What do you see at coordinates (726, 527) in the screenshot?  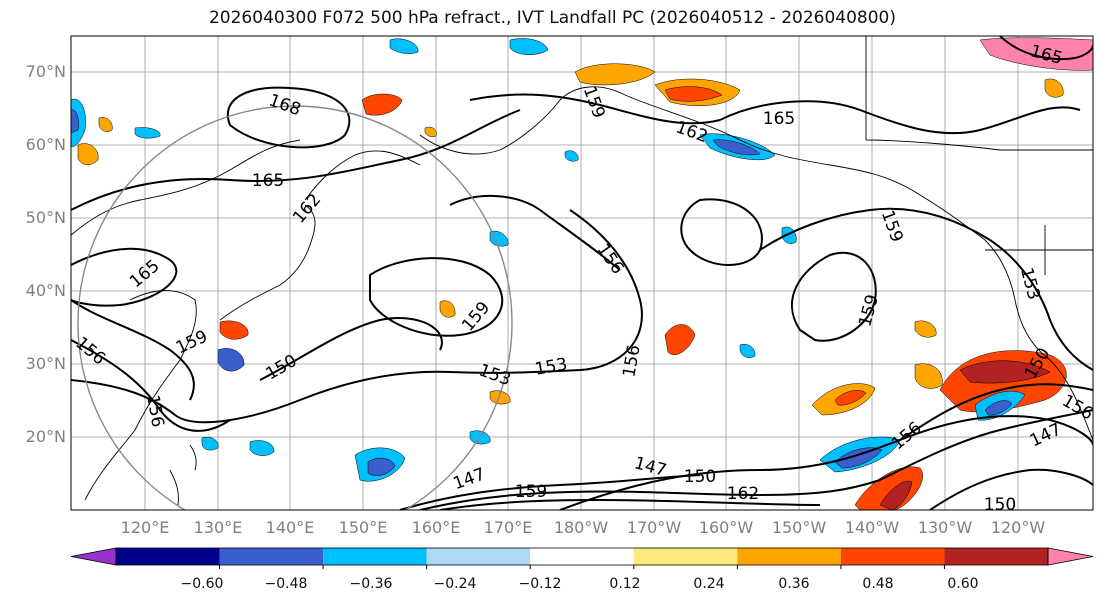 I see `lon-label: 160°W` at bounding box center [726, 527].